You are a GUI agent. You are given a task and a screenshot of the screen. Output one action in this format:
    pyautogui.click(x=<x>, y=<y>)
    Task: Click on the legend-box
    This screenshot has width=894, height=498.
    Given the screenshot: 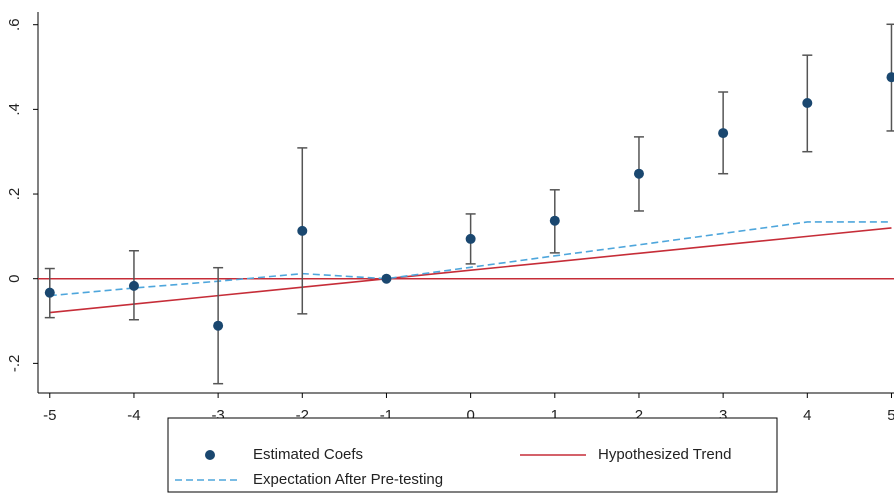 What is the action you would take?
    pyautogui.click(x=472, y=455)
    